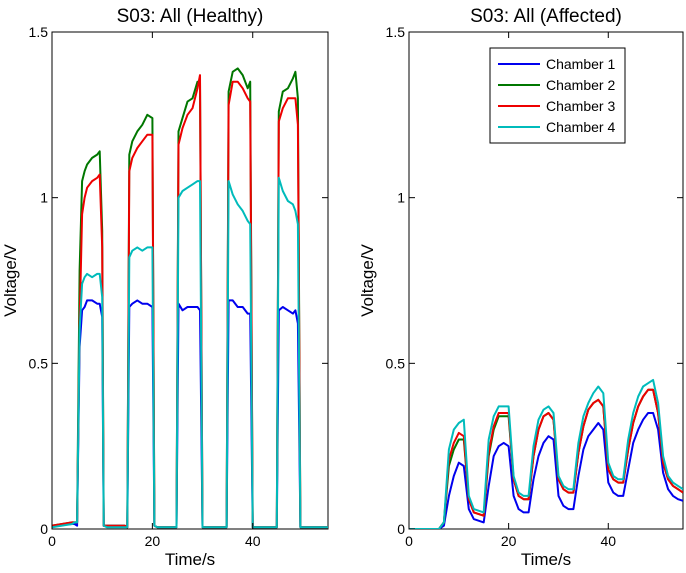 The height and width of the screenshot is (573, 686). Describe the element at coordinates (580, 106) in the screenshot. I see `legend-label: Chamber 3` at that location.